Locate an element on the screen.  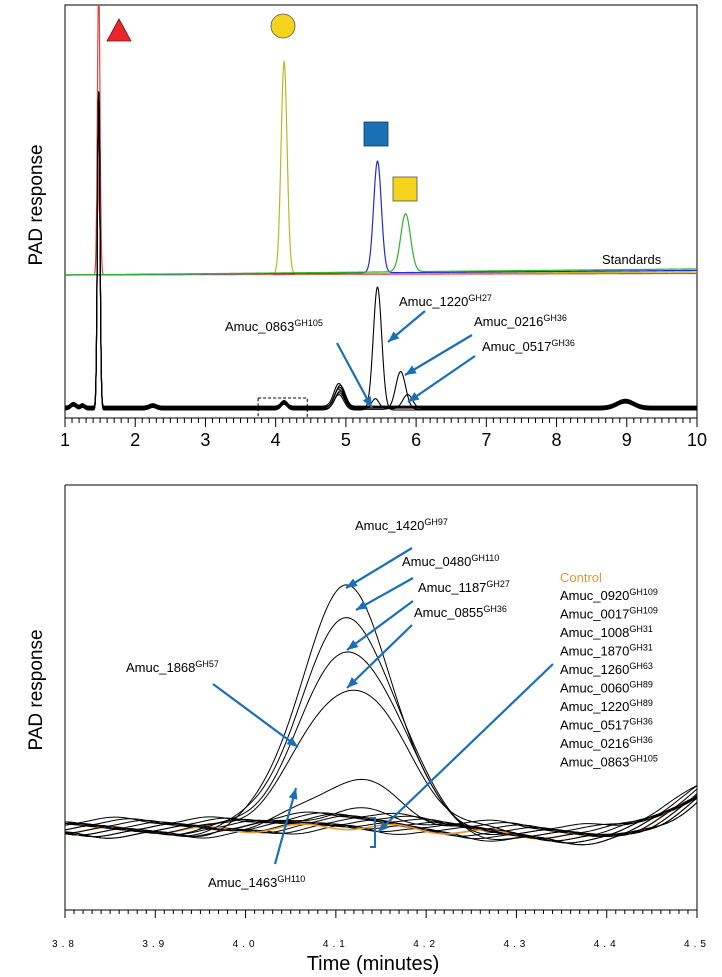
legend-entry-Amuc_0216: Amuc_0216GH36 is located at coordinates (606, 743).